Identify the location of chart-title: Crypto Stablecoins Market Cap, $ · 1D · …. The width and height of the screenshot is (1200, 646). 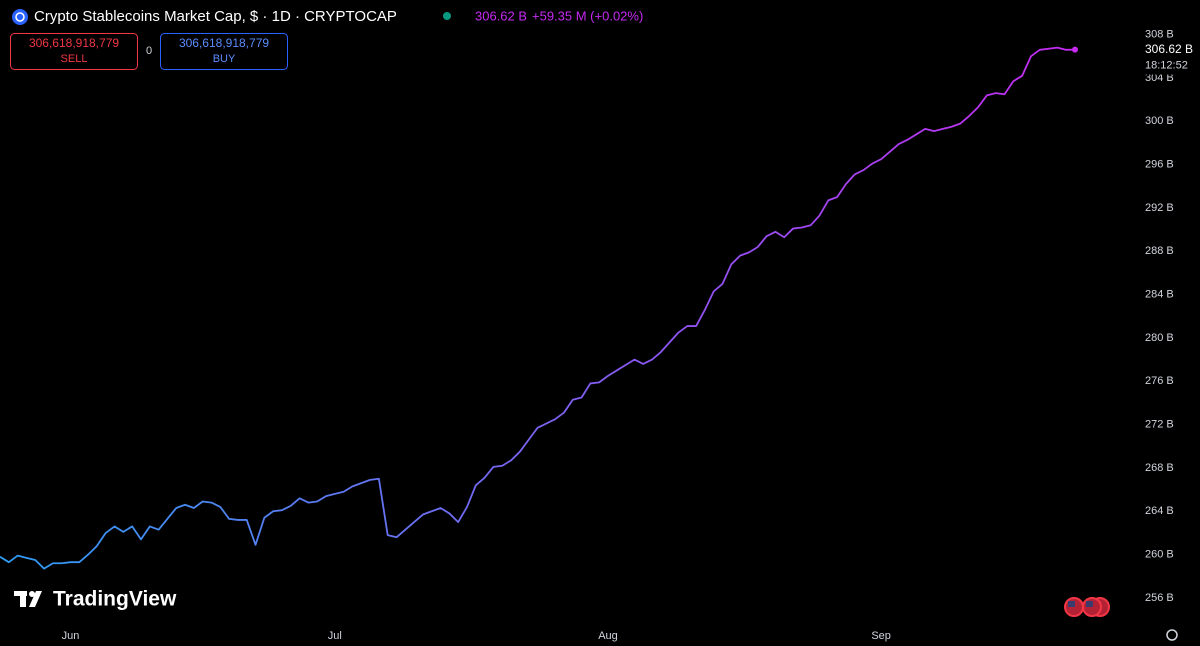
(215, 16).